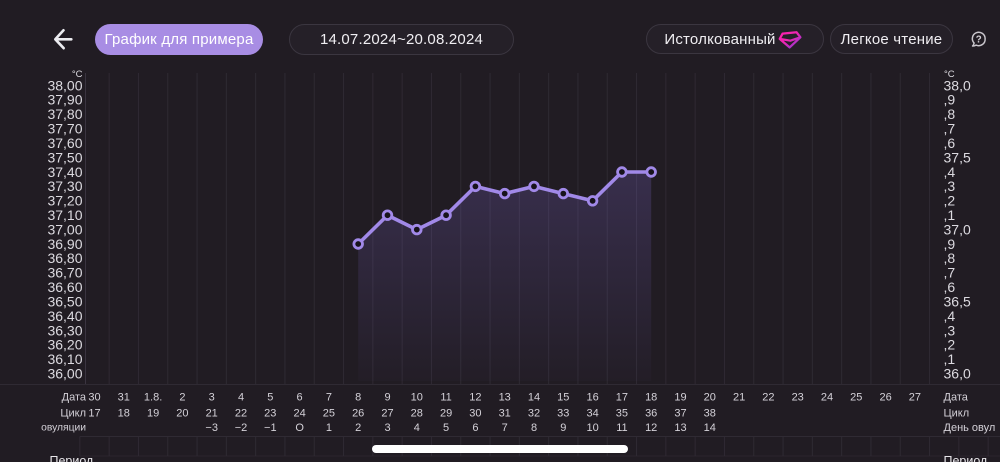 This screenshot has width=1000, height=462. Describe the element at coordinates (64, 345) in the screenshot. I see `svg-text: 36,20` at that location.